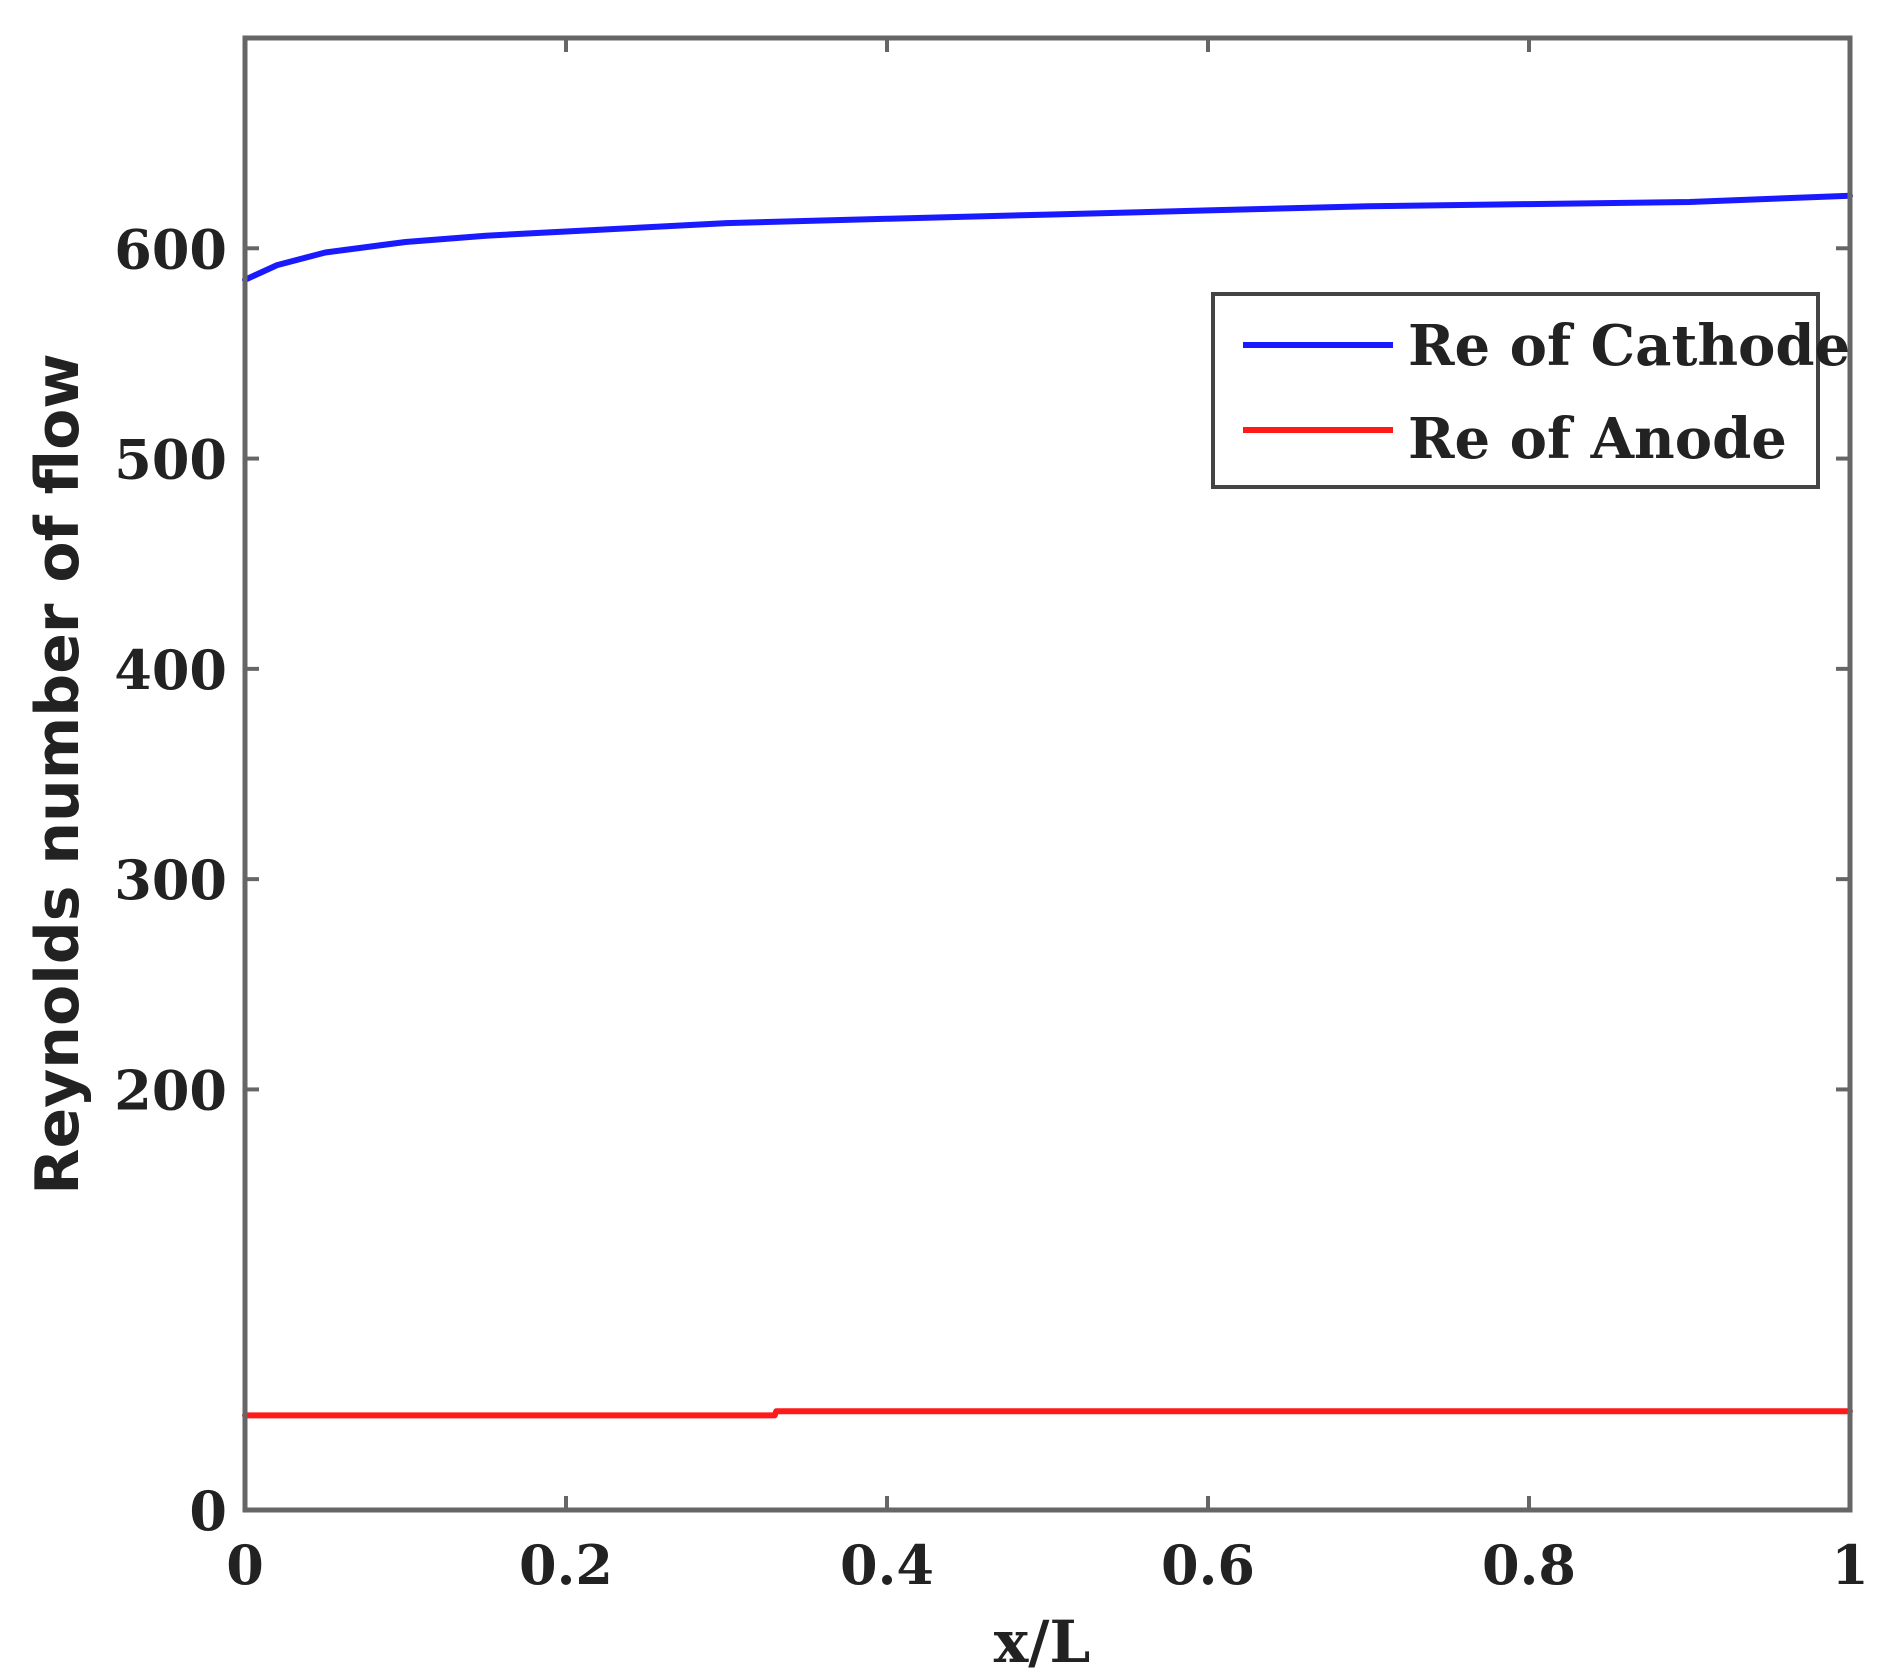  What do you see at coordinates (1850, 1565) in the screenshot?
I see `x-tick-label: 1` at bounding box center [1850, 1565].